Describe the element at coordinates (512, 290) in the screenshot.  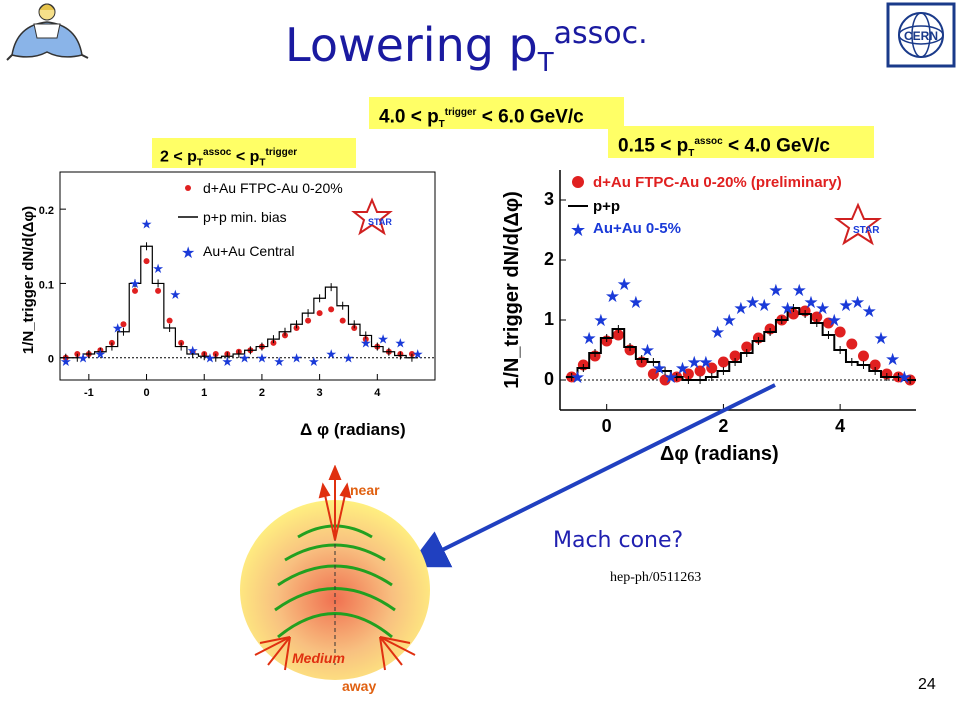
I see `right-y-axis-label: 1/N_trigger dN/d(Δφ)` at that location.